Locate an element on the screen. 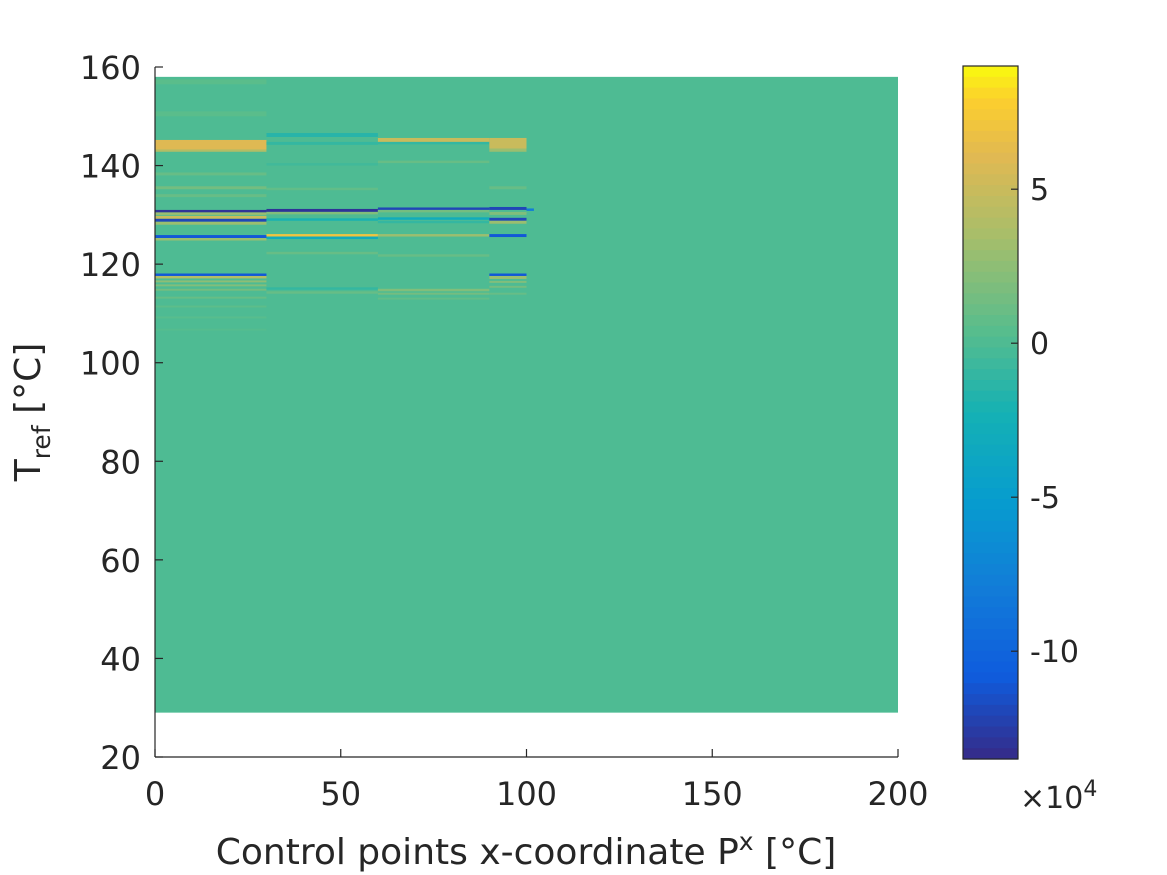 Image resolution: width=1167 pixels, height=875 pixels. y-tick-label: 80 is located at coordinates (120, 462).